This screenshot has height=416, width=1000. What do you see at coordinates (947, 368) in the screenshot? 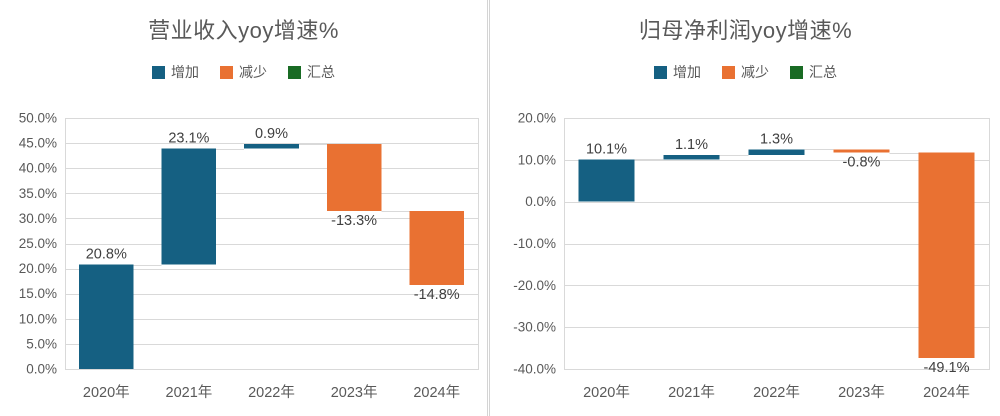
I see `data-label: -49.1%` at bounding box center [947, 368].